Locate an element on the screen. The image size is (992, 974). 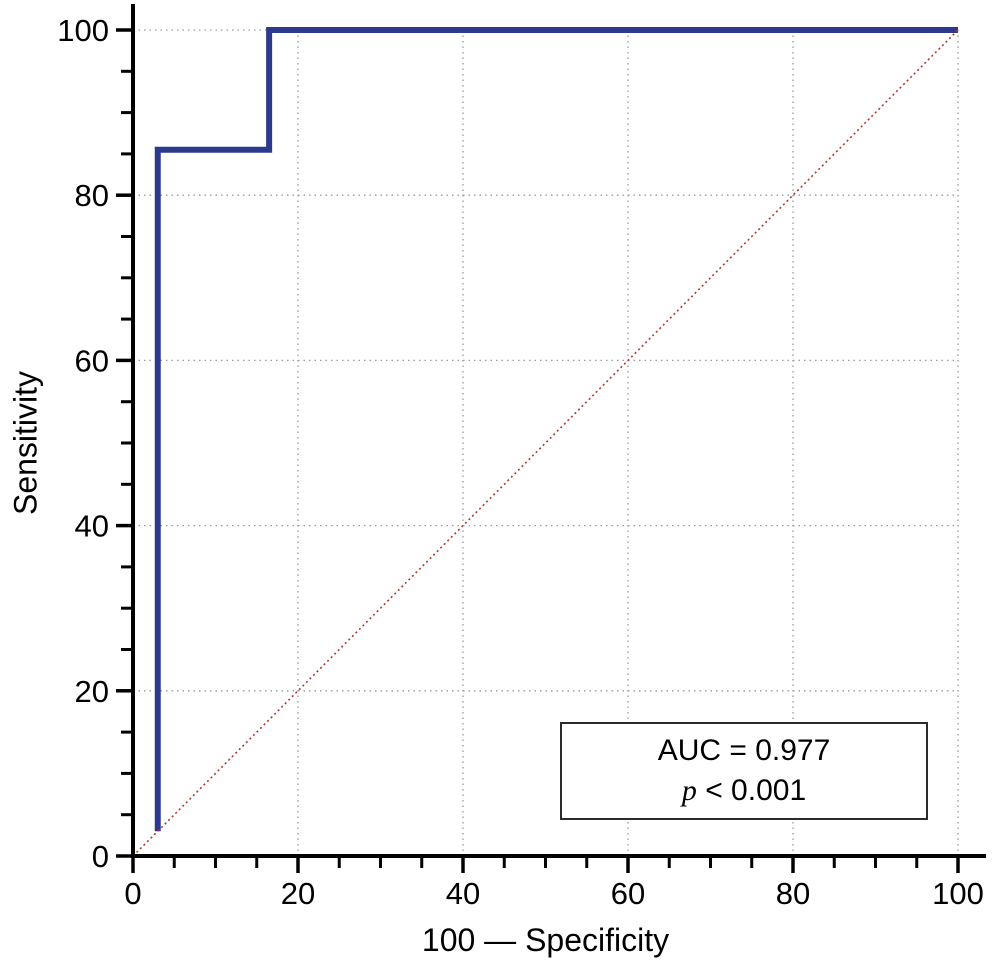
y-tick-label: 20 is located at coordinates (92, 691).